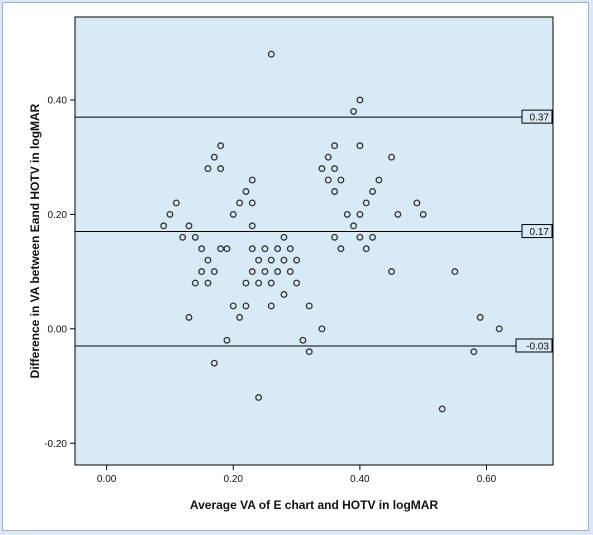 This screenshot has width=593, height=535. What do you see at coordinates (487, 479) in the screenshot?
I see `x-tick-label-3: 0.60` at bounding box center [487, 479].